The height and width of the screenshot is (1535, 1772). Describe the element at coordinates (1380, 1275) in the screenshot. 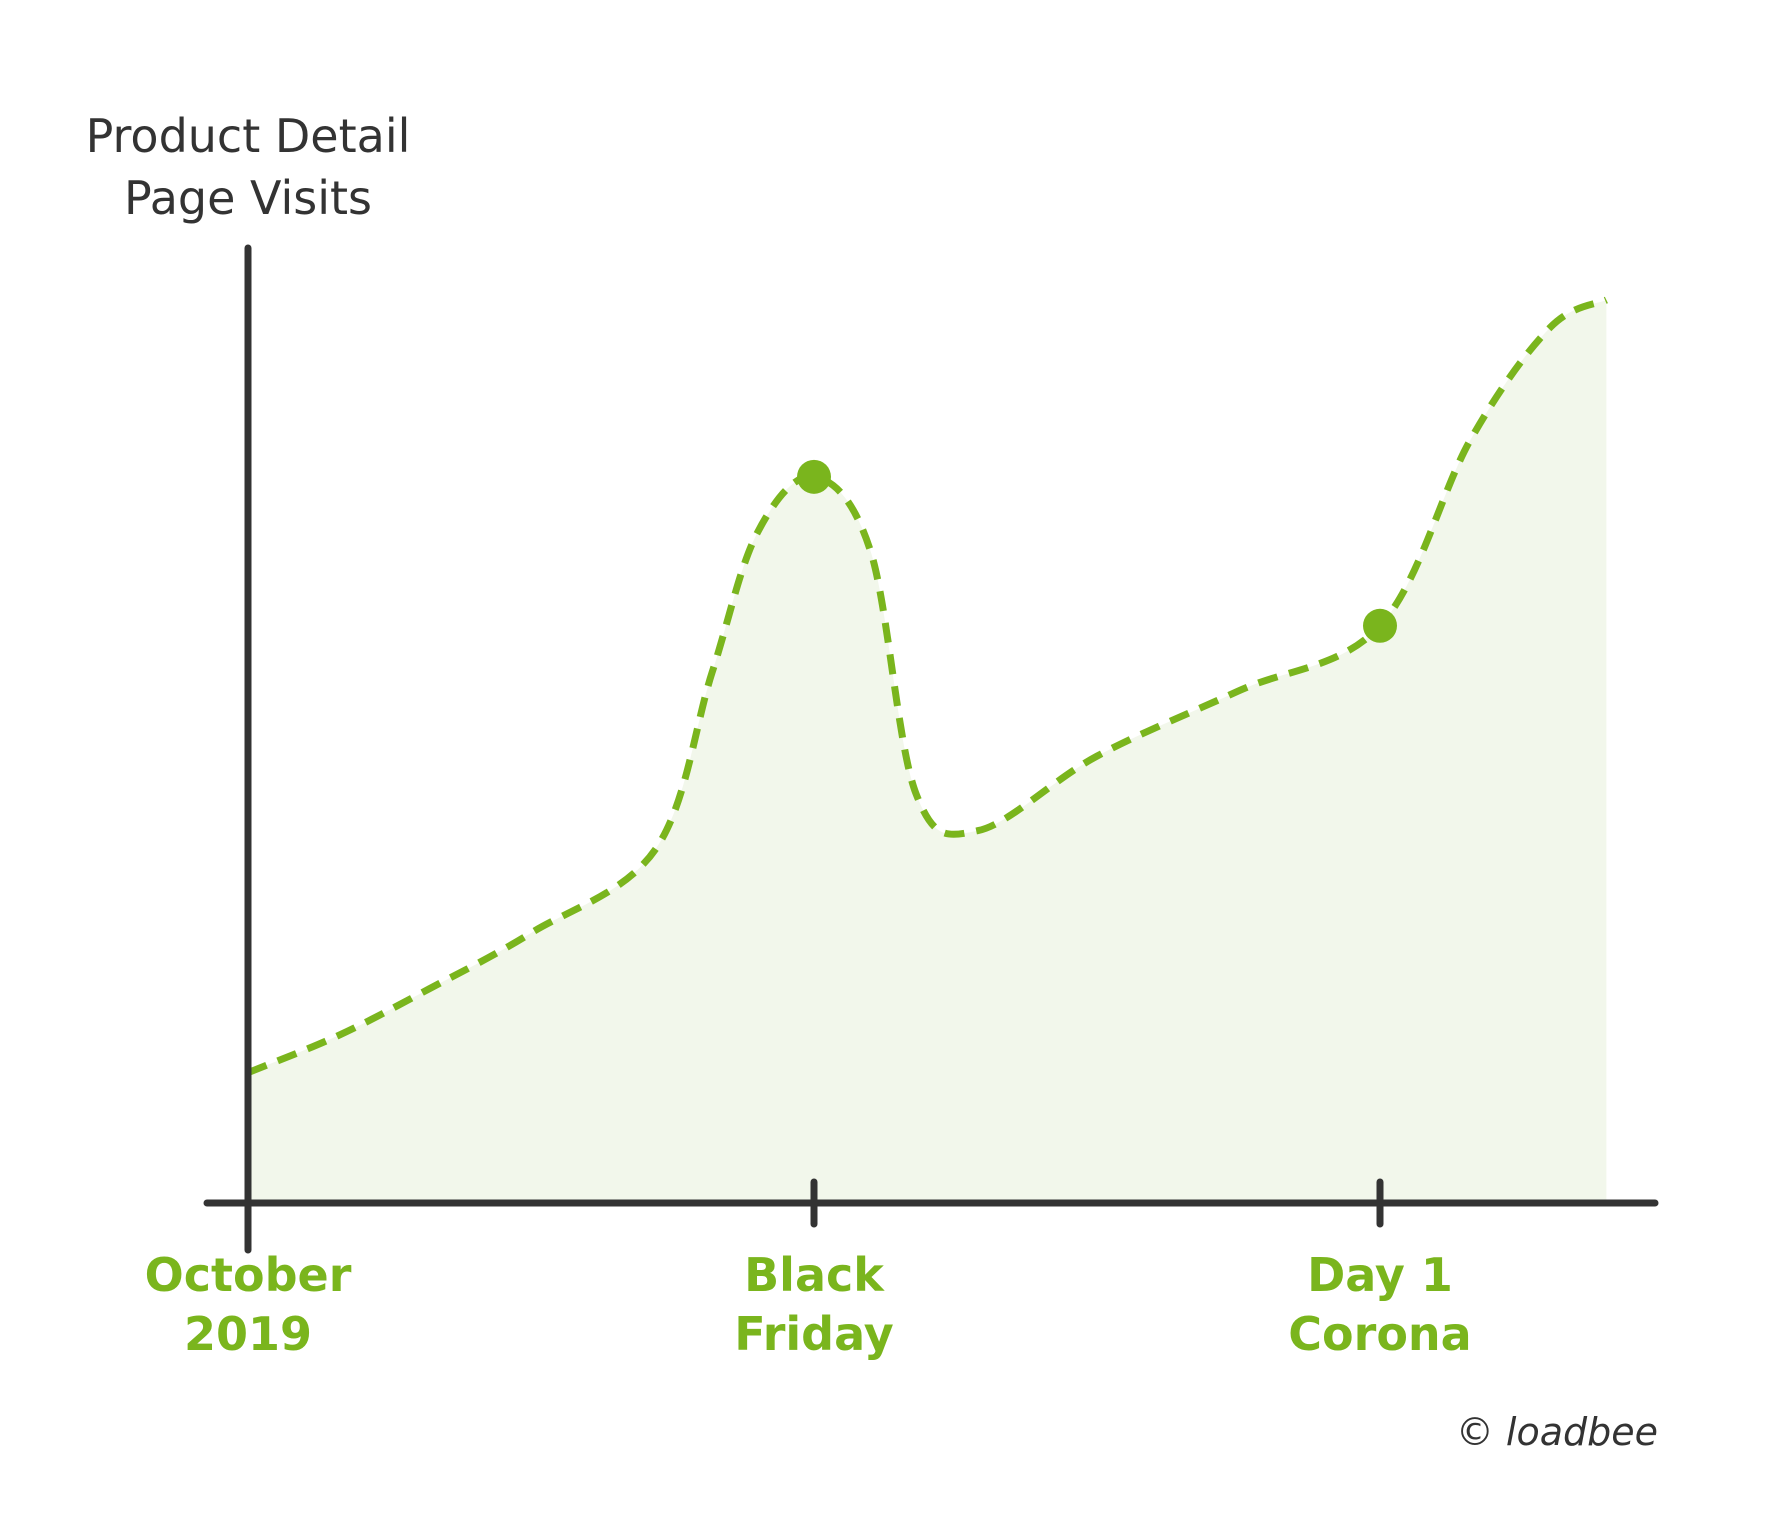

I see `x-tick-label: Day 1` at that location.